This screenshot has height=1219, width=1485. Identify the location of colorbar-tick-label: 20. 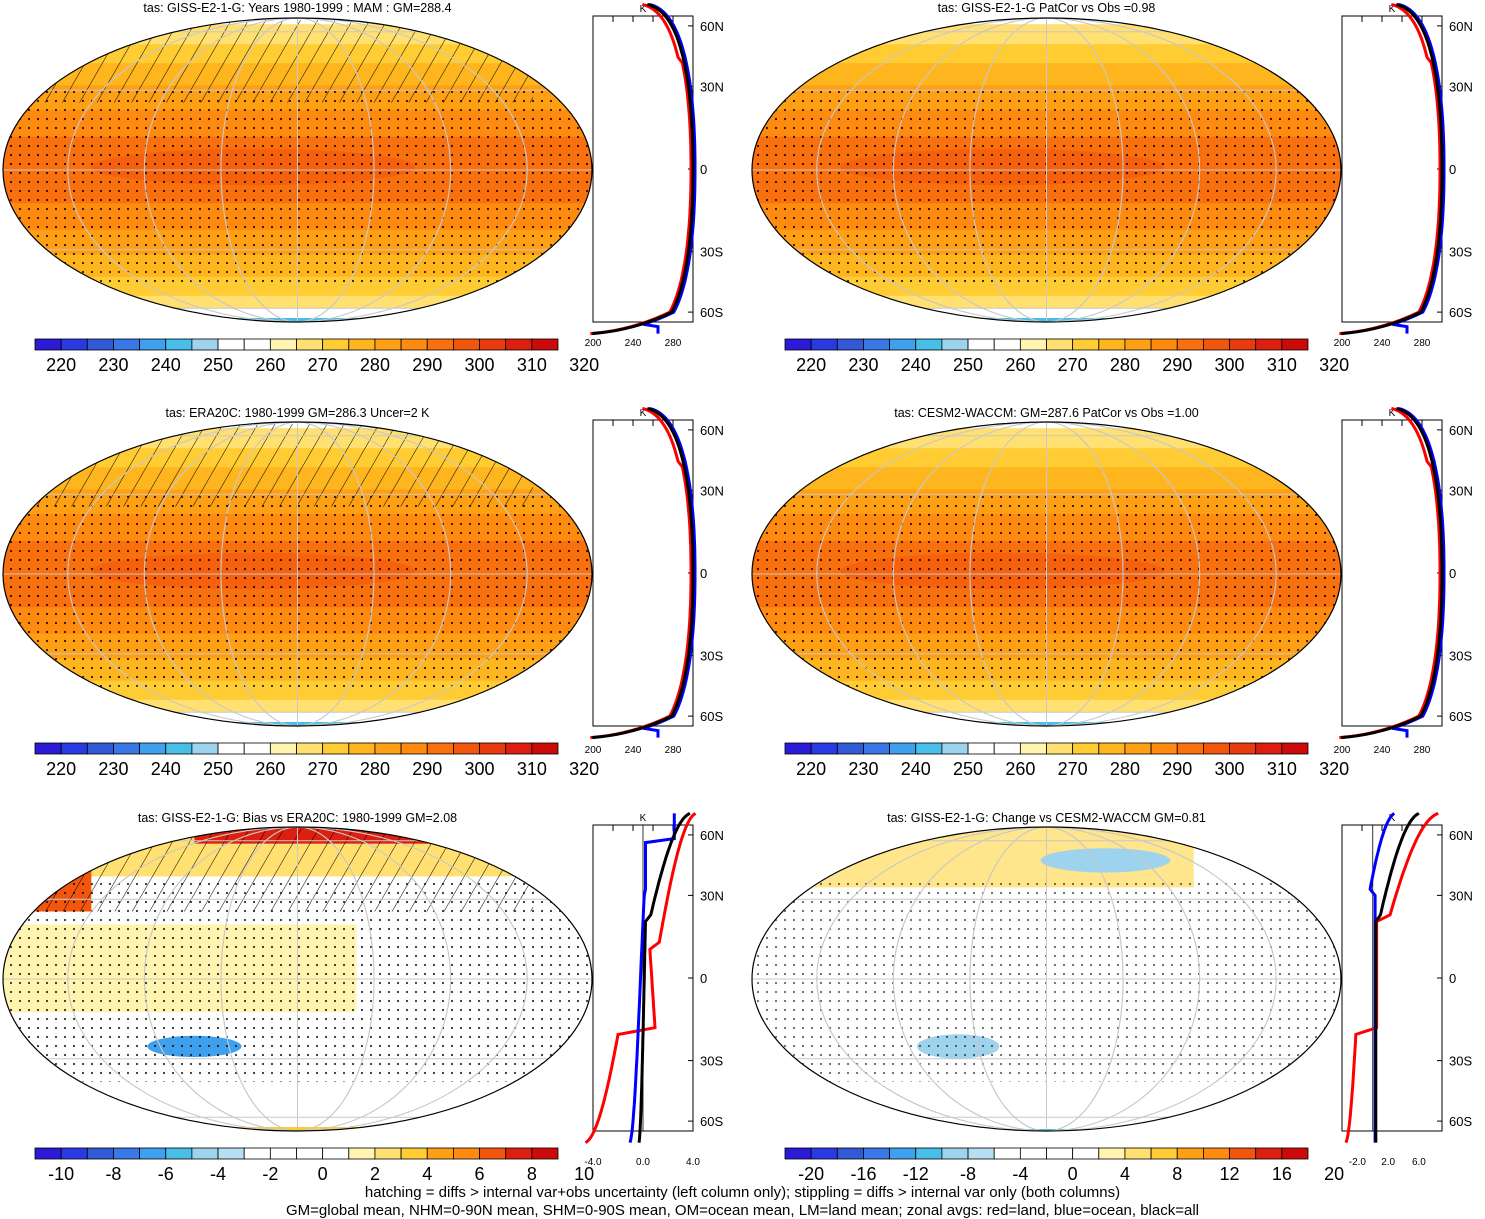
(1334, 1174).